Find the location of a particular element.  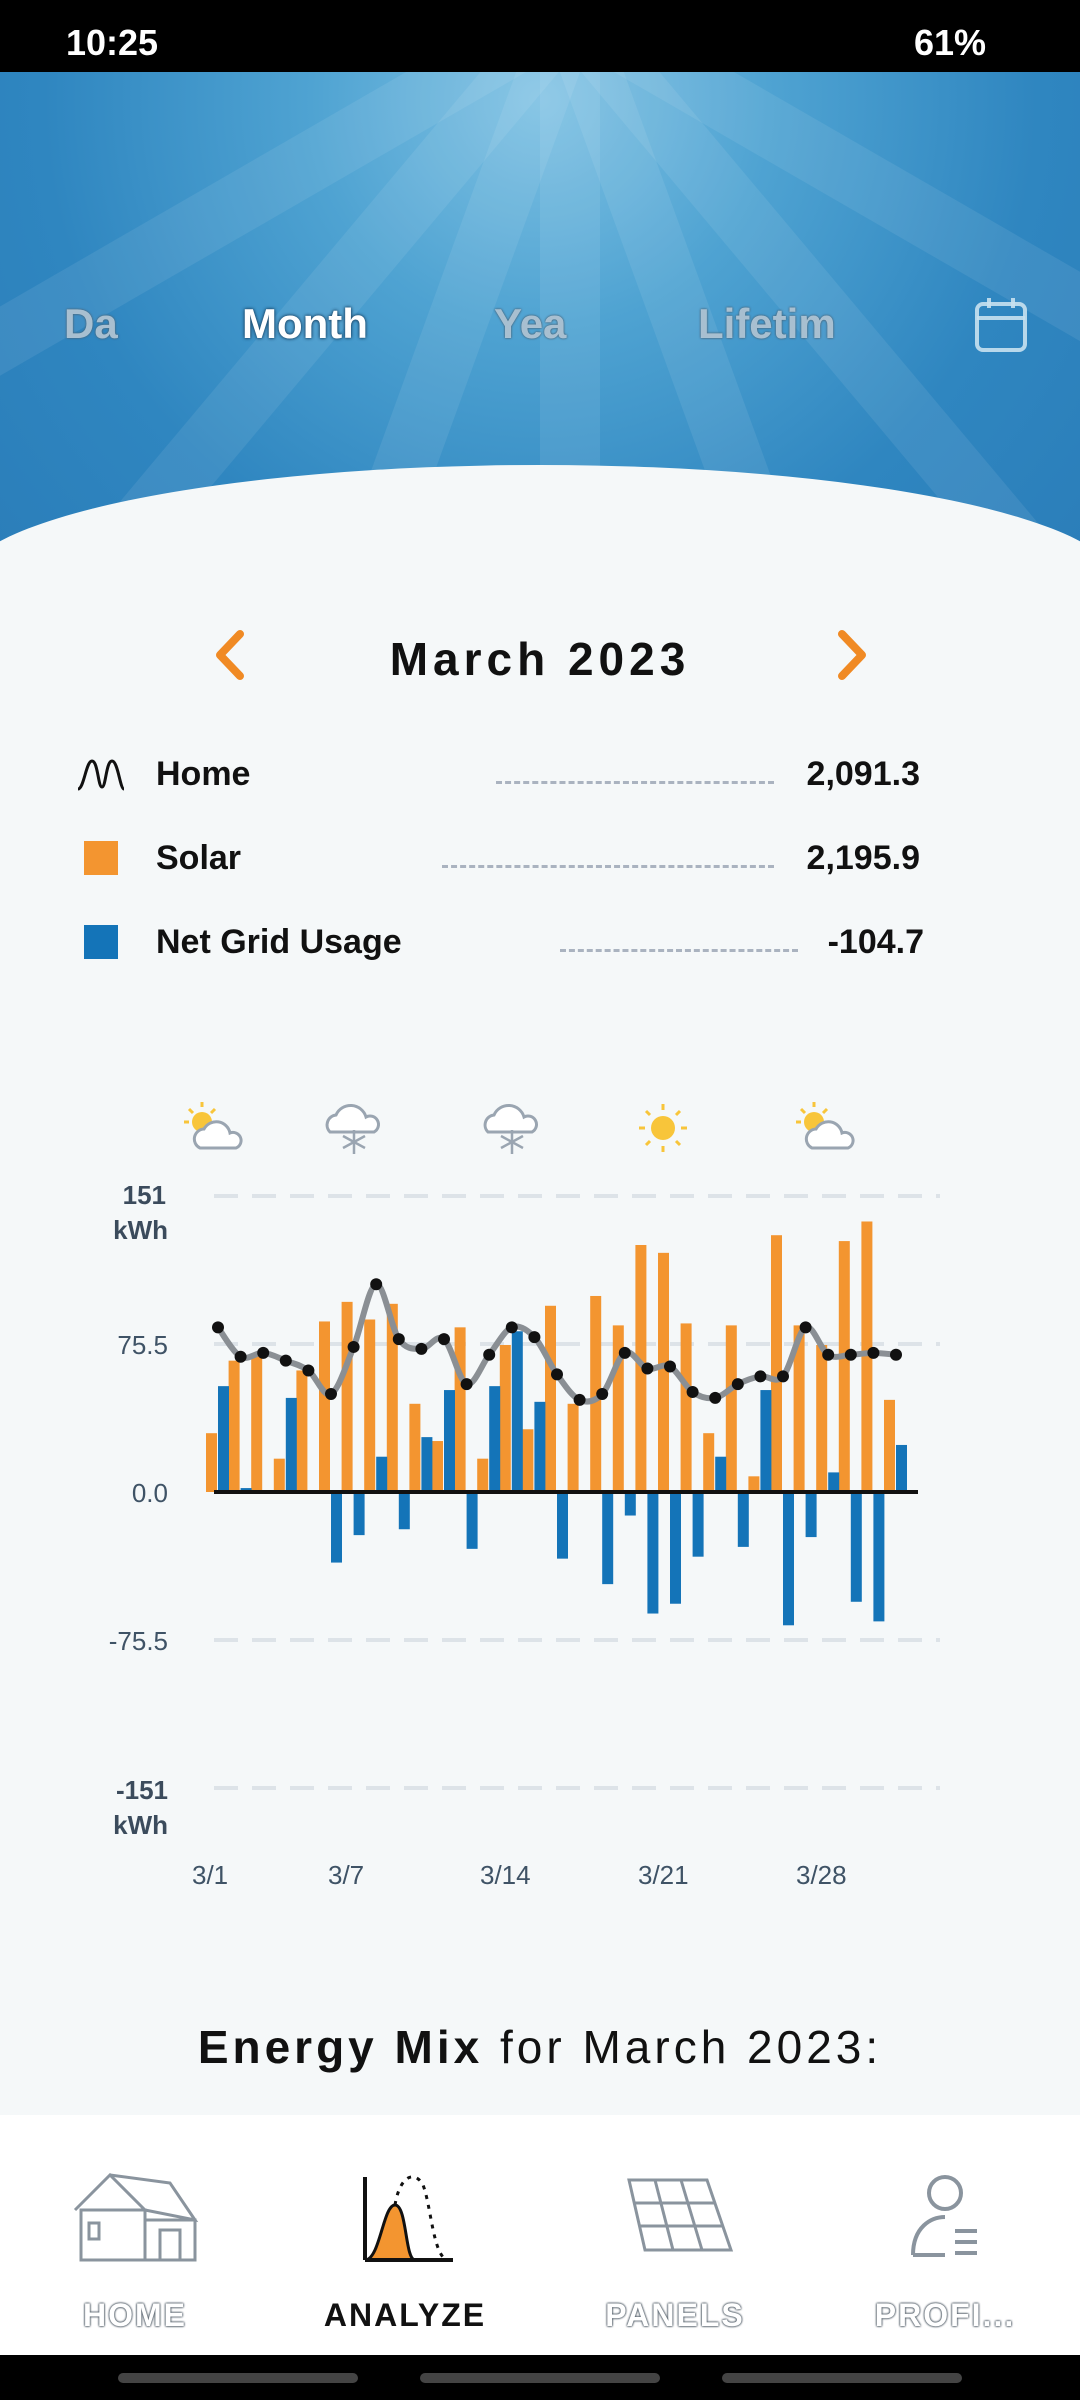

tab-year: Yea is located at coordinates (530, 323).